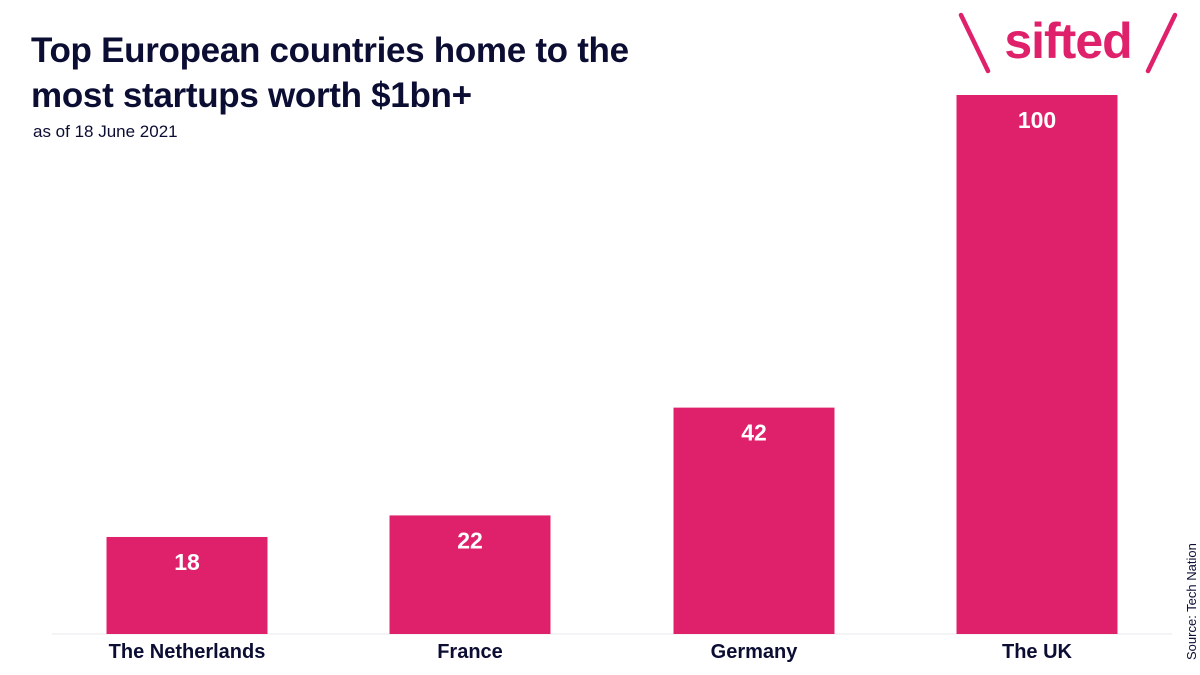 The image size is (1200, 675). I want to click on source-note: Source: Tech Nation, so click(1191, 601).